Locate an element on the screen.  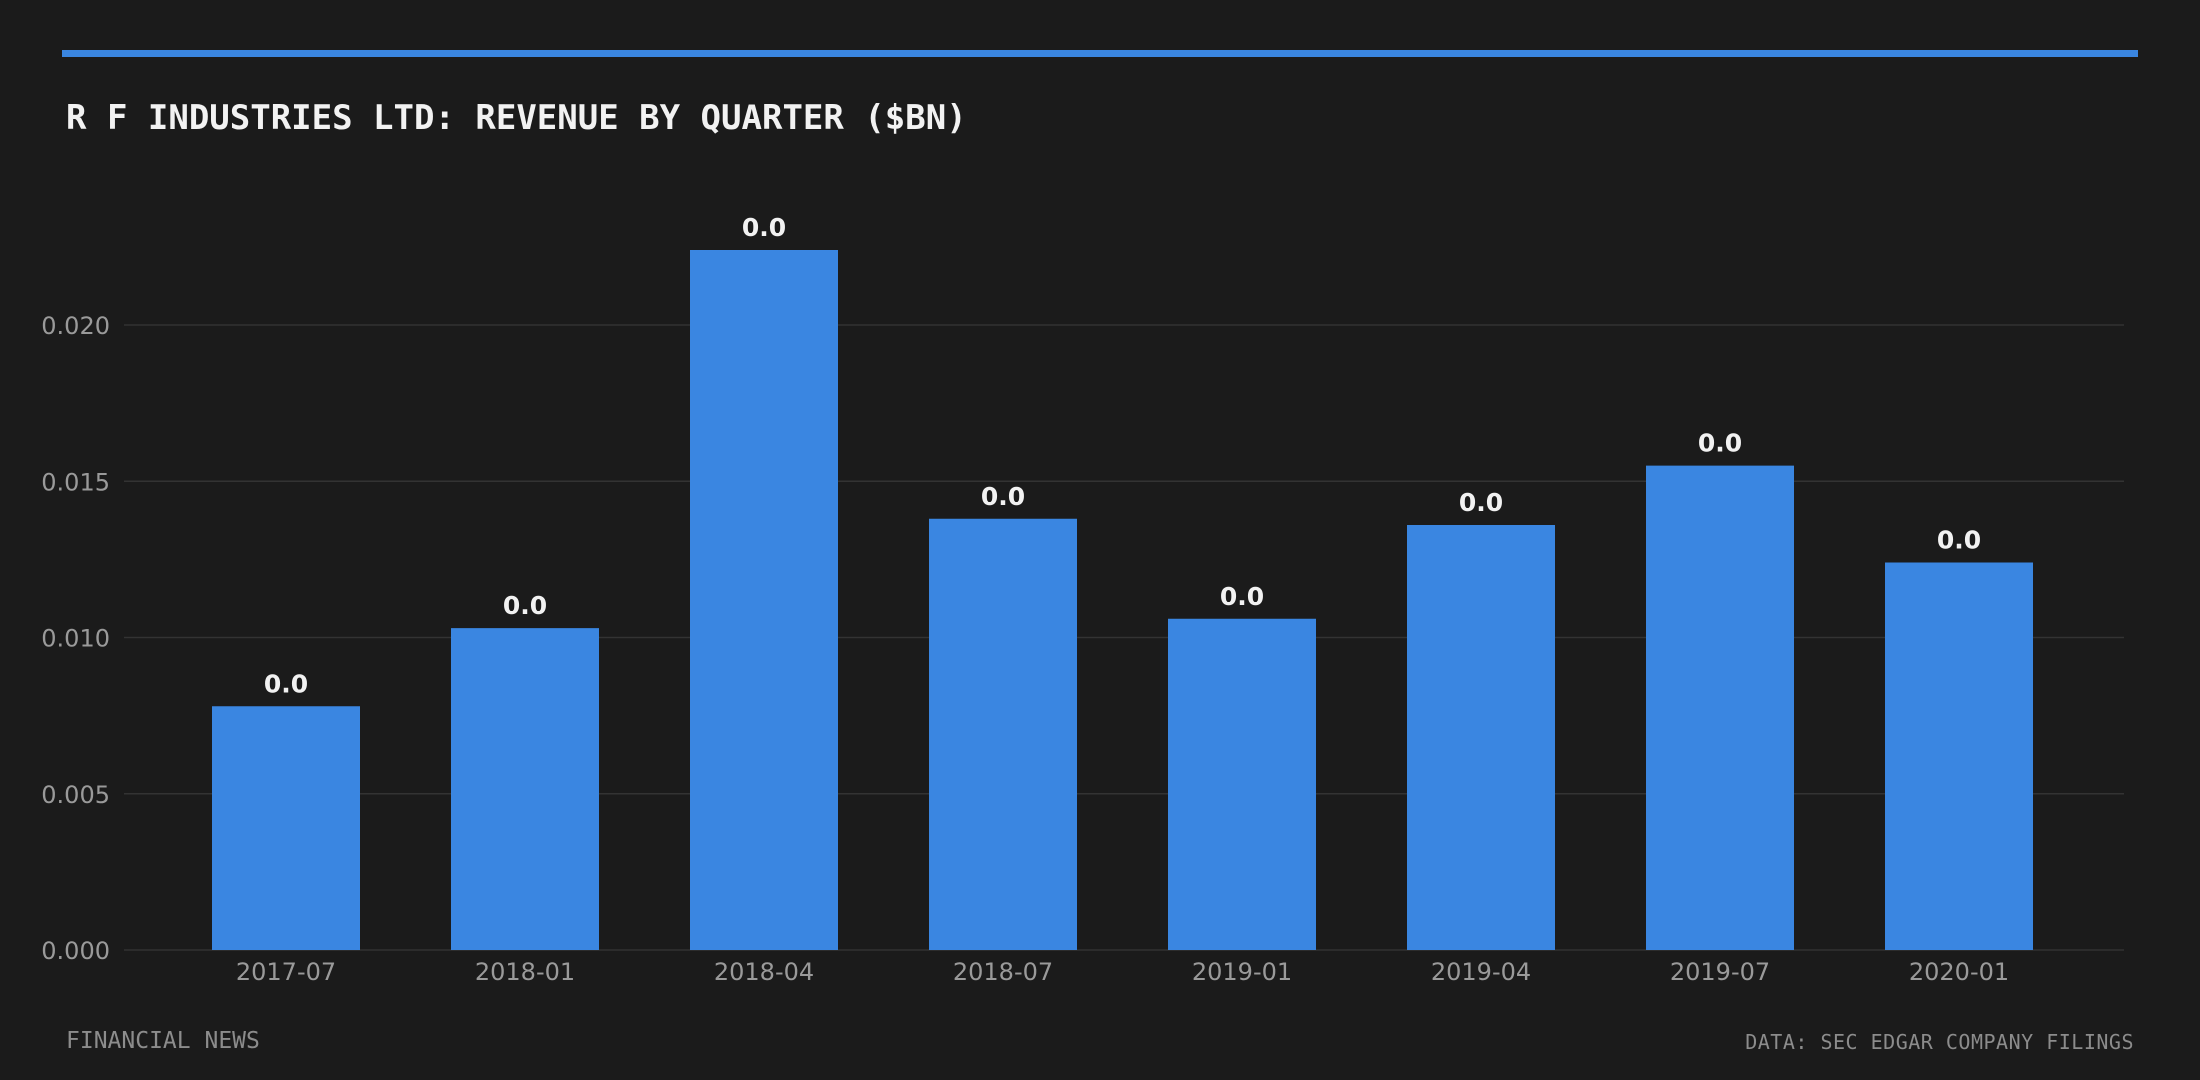
y-tick-label: 0.020 is located at coordinates (75, 326).